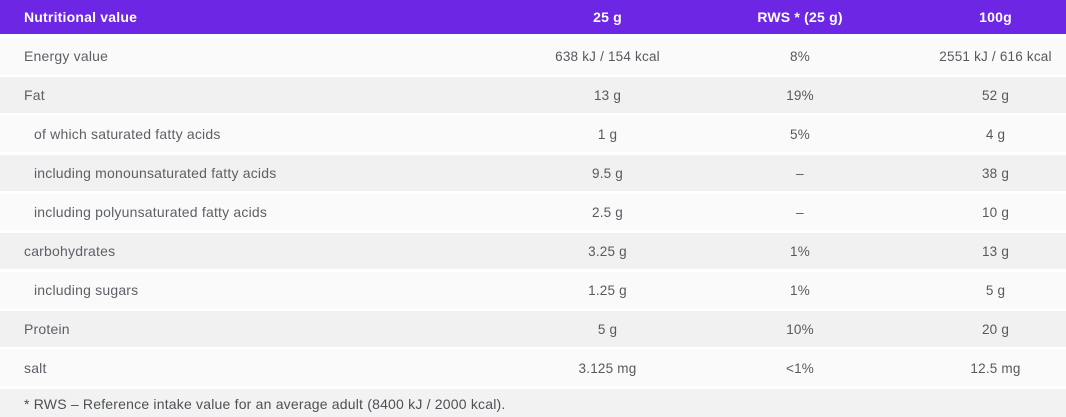 The height and width of the screenshot is (417, 1066). I want to click on value-25g: 3.25 g, so click(607, 251).